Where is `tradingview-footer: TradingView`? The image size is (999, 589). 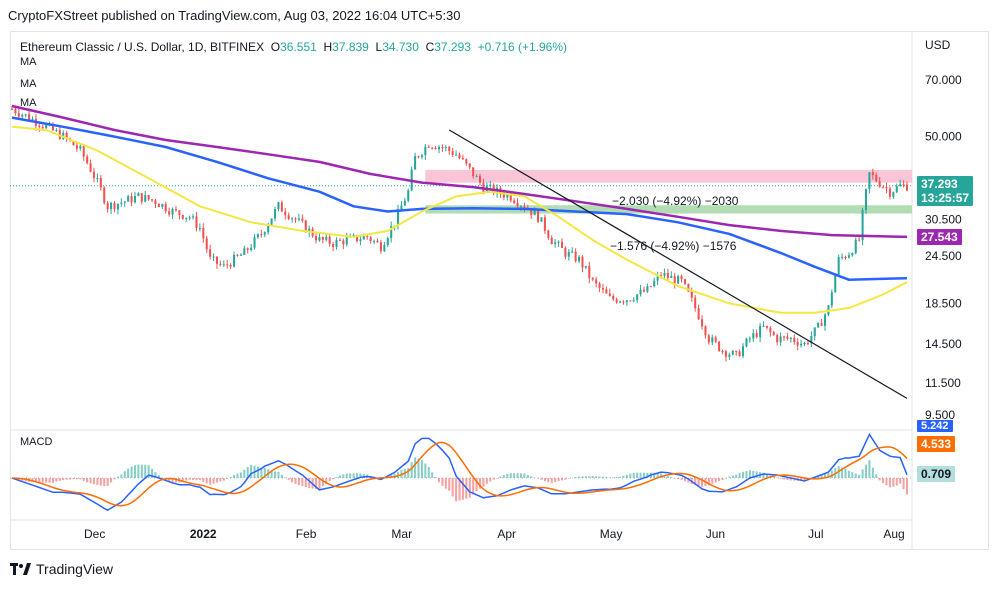
tradingview-footer: TradingView is located at coordinates (61, 569).